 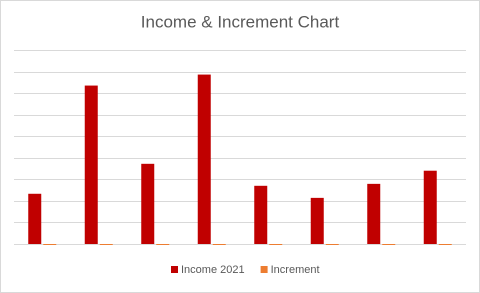 I want to click on chart-title: Income & Increment Chart, so click(x=240, y=21).